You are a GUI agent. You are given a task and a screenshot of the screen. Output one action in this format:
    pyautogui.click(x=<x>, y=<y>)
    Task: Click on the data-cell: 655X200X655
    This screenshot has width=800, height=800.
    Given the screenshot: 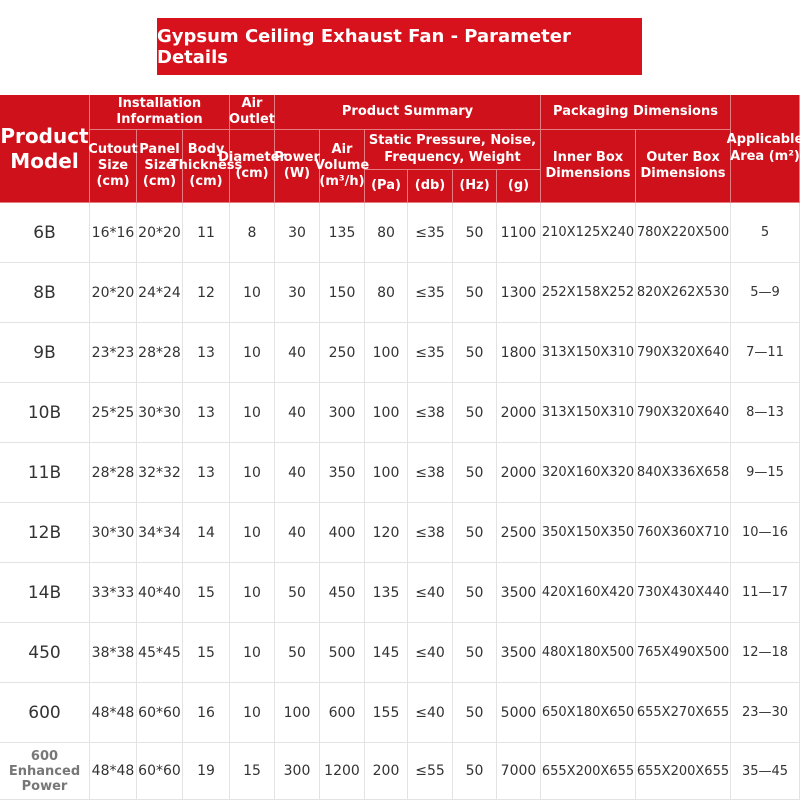 What is the action you would take?
    pyautogui.click(x=683, y=771)
    